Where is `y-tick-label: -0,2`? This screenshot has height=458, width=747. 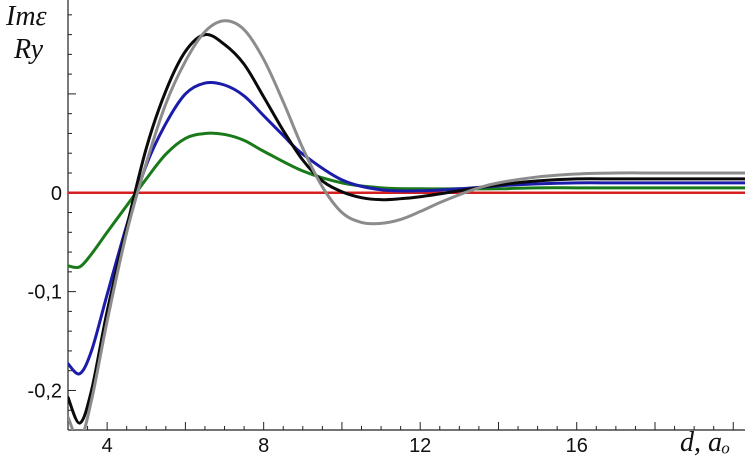
y-tick-label: -0,2 is located at coordinates (45, 391).